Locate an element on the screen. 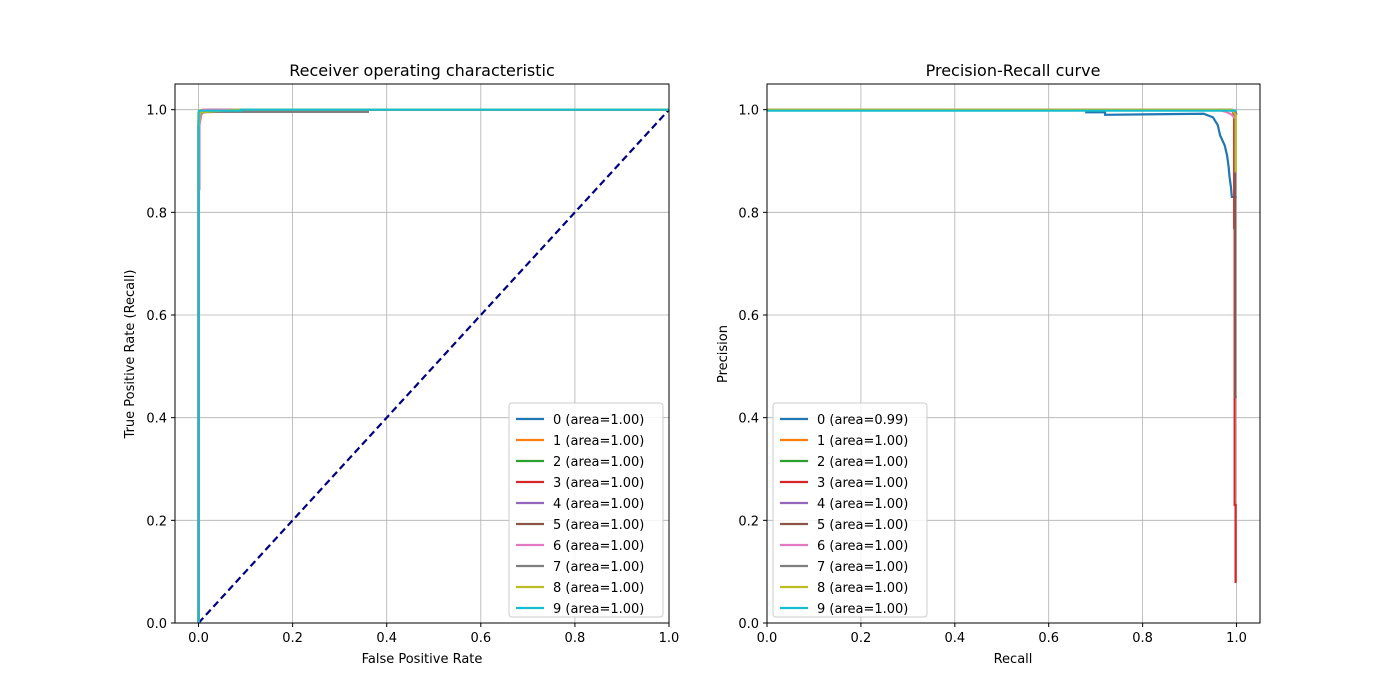  pr-y-tick-label: 0.2 is located at coordinates (748, 521).